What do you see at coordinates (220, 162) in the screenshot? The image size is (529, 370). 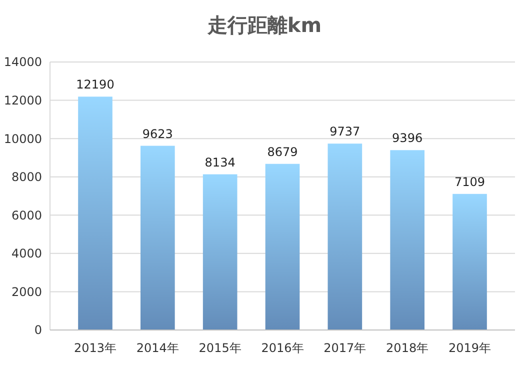 I see `data-label: 8134` at bounding box center [220, 162].